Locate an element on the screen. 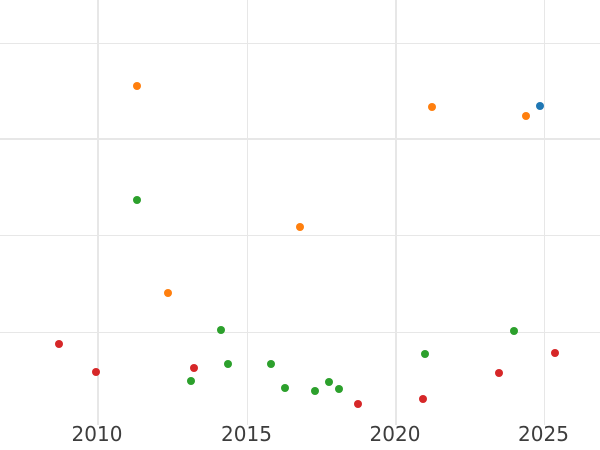 The height and width of the screenshot is (450, 600). x-axis-tick-label: 2010 is located at coordinates (97, 434).